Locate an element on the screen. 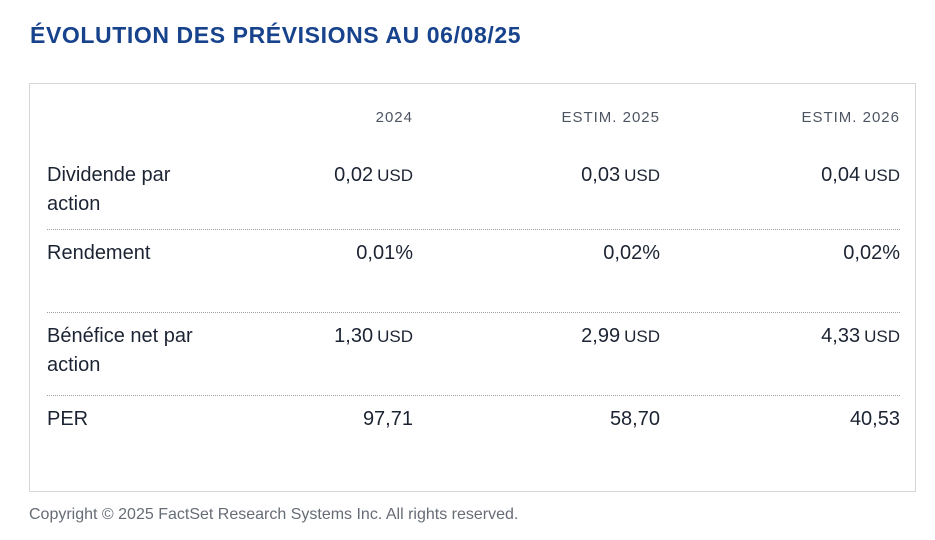 The image size is (935, 540). row-label: Dividende par action is located at coordinates (109, 189).